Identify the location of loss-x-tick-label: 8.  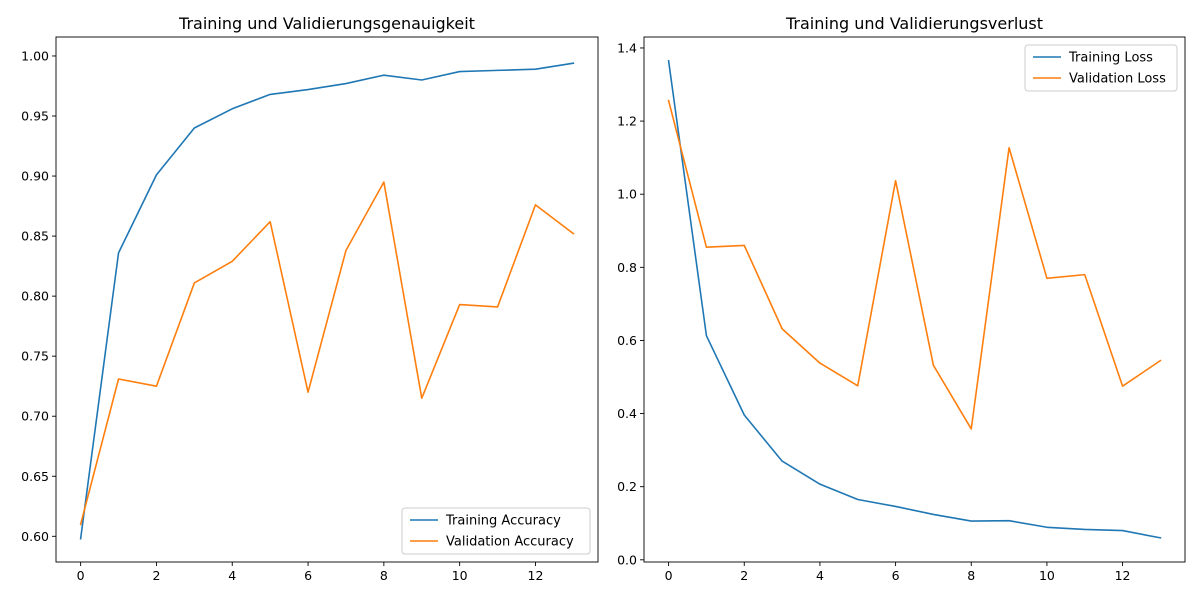
(971, 575).